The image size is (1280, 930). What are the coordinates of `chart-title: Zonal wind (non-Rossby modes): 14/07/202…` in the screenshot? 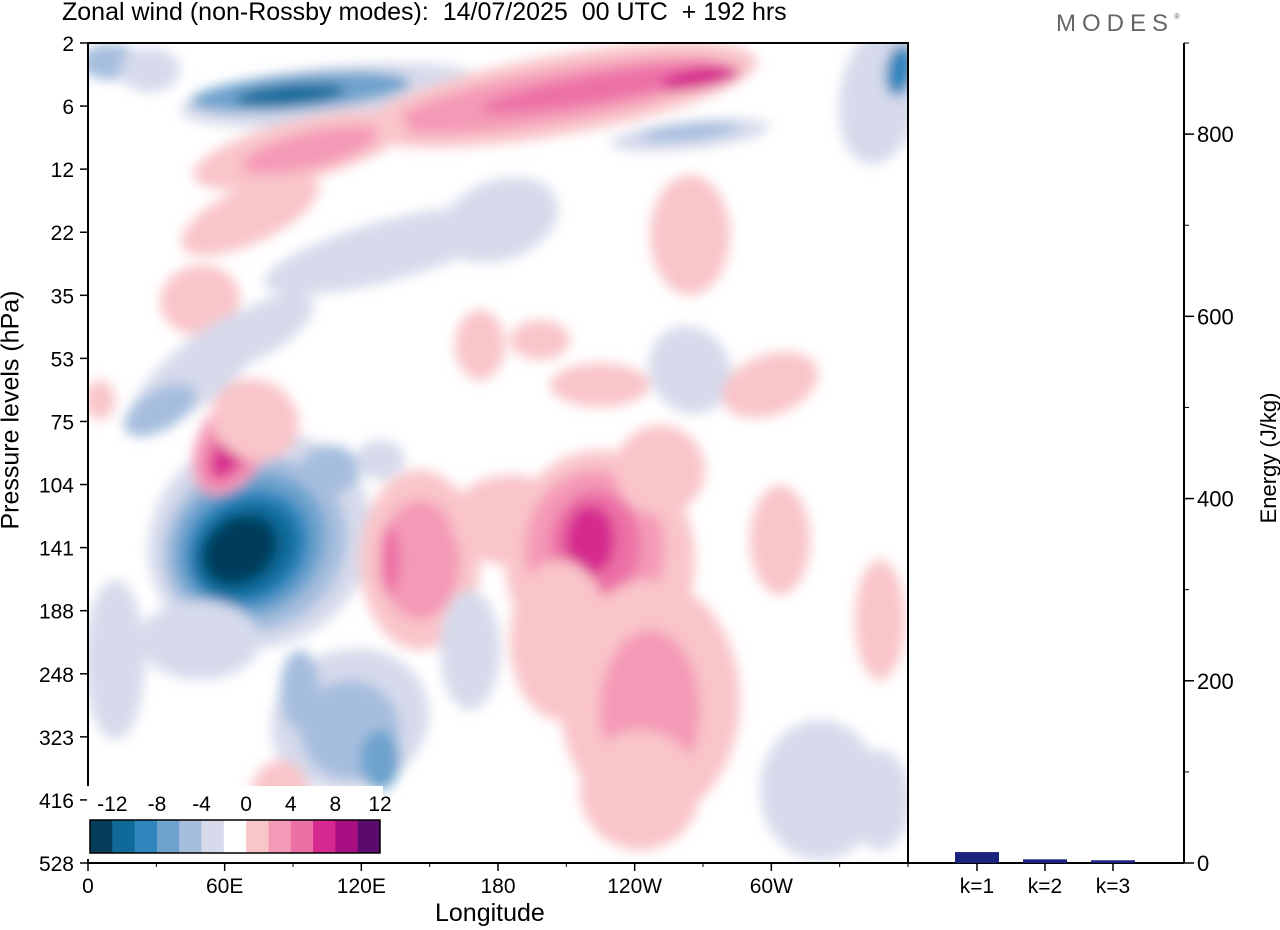 It's located at (424, 13).